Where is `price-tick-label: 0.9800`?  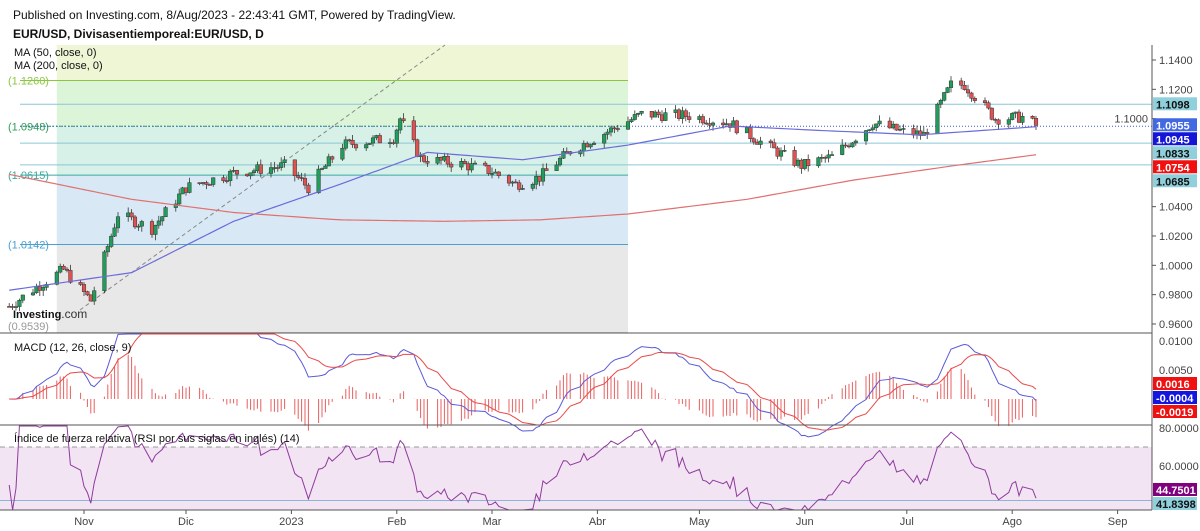
price-tick-label: 0.9800 is located at coordinates (1176, 296).